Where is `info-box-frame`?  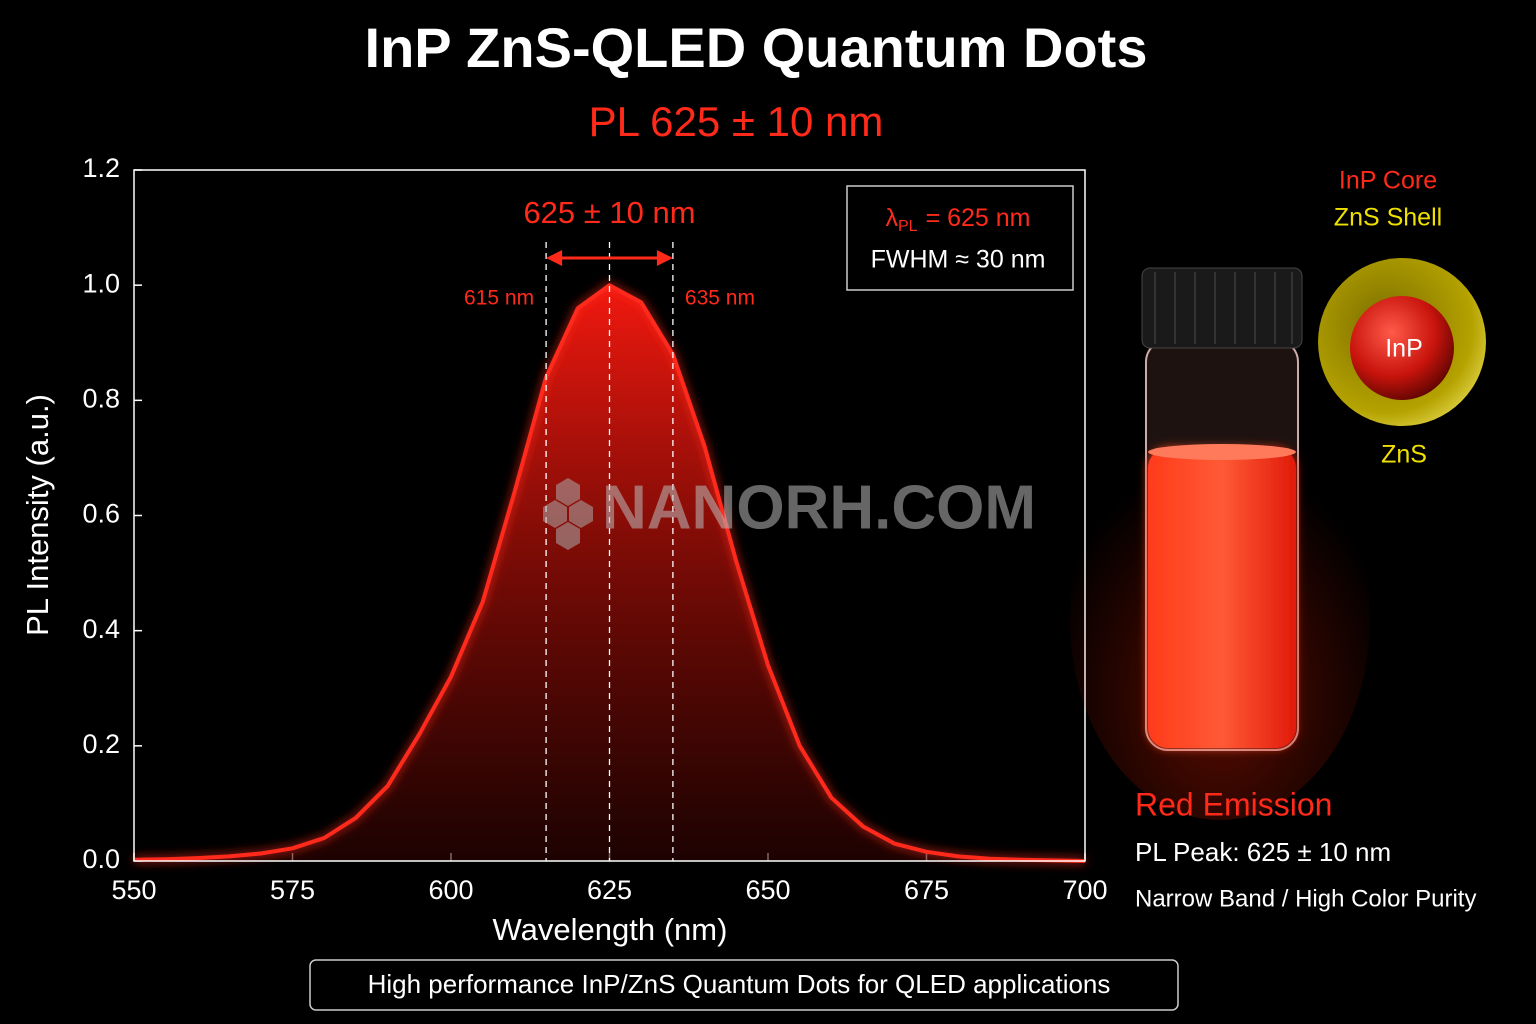
info-box-frame is located at coordinates (960, 238).